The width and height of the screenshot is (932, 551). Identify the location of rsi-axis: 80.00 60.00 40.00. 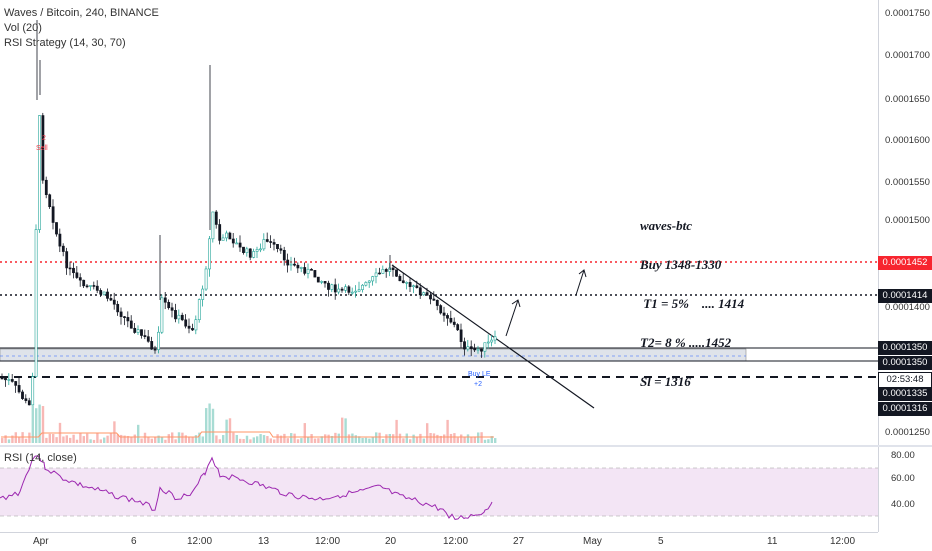
(905, 489).